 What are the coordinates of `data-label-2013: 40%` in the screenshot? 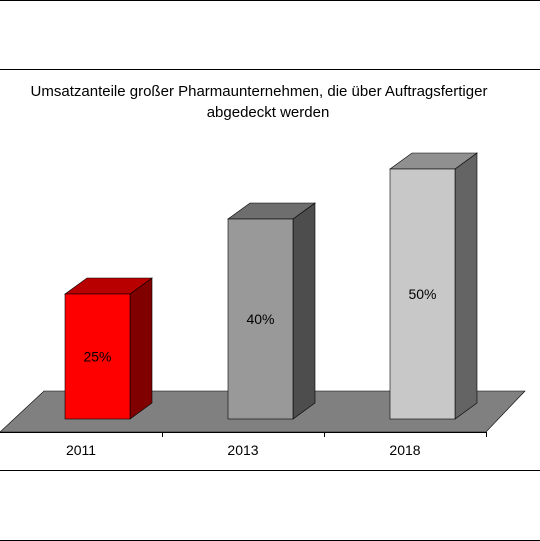 It's located at (260, 319).